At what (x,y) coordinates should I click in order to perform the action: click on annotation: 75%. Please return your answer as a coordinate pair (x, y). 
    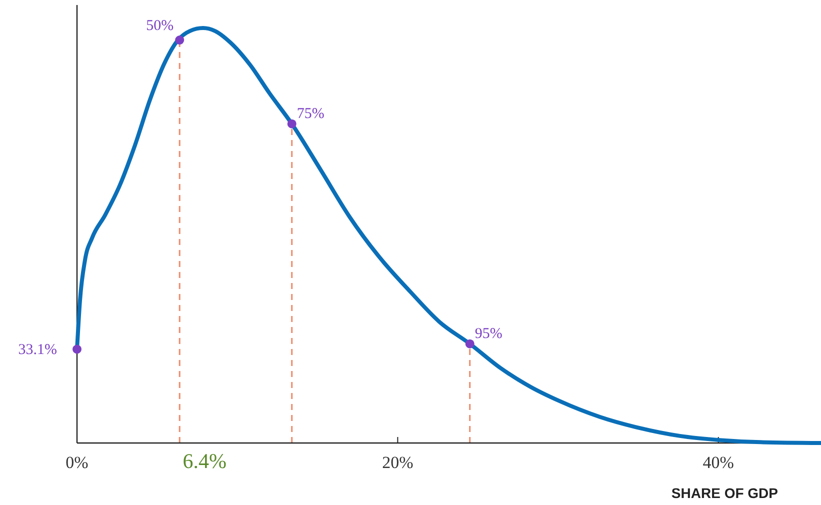
    Looking at the image, I should click on (310, 114).